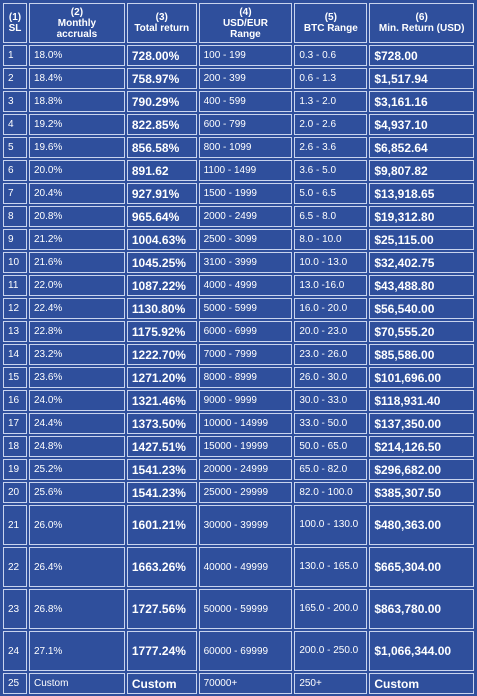  I want to click on cell-total-return: 1601.21%, so click(161, 525).